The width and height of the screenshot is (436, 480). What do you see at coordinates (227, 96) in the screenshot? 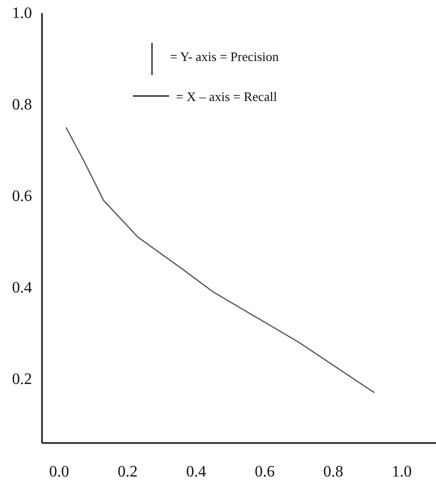
I see `annotation: = X – axis = Recall` at bounding box center [227, 96].